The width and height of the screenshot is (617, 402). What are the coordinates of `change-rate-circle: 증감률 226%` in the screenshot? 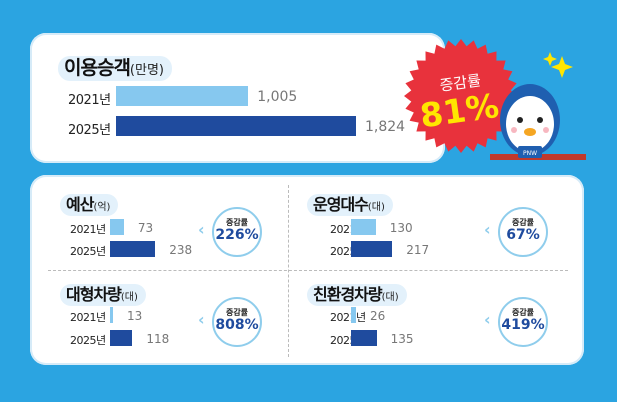 It's located at (237, 232).